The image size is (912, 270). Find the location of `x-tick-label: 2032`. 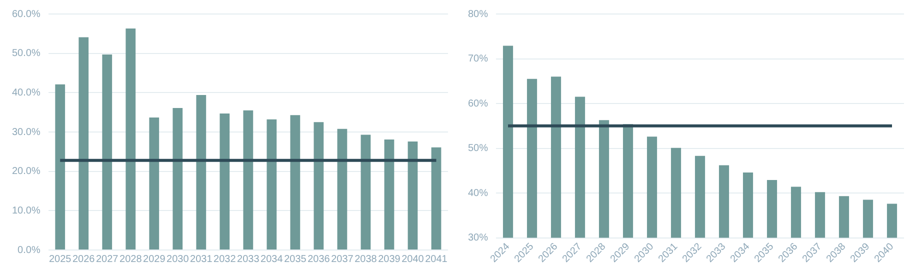

x-tick-label: 2032 is located at coordinates (225, 259).